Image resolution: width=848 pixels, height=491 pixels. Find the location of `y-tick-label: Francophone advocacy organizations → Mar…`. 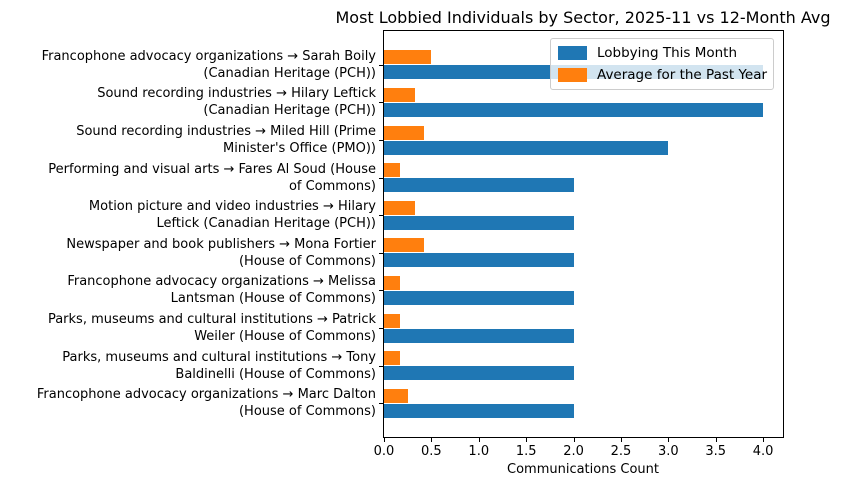

y-tick-label: Francophone advocacy organizations → Mar… is located at coordinates (206, 403).